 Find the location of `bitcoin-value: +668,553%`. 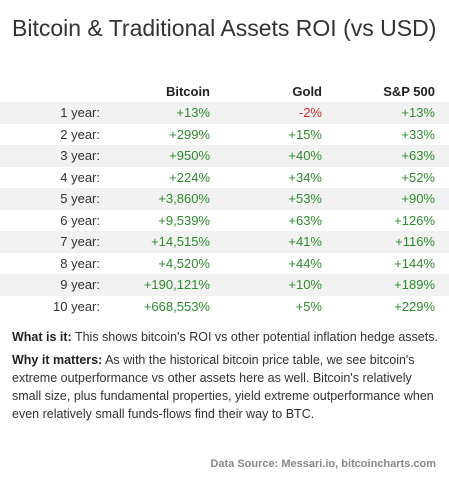

bitcoin-value: +668,553% is located at coordinates (176, 306).